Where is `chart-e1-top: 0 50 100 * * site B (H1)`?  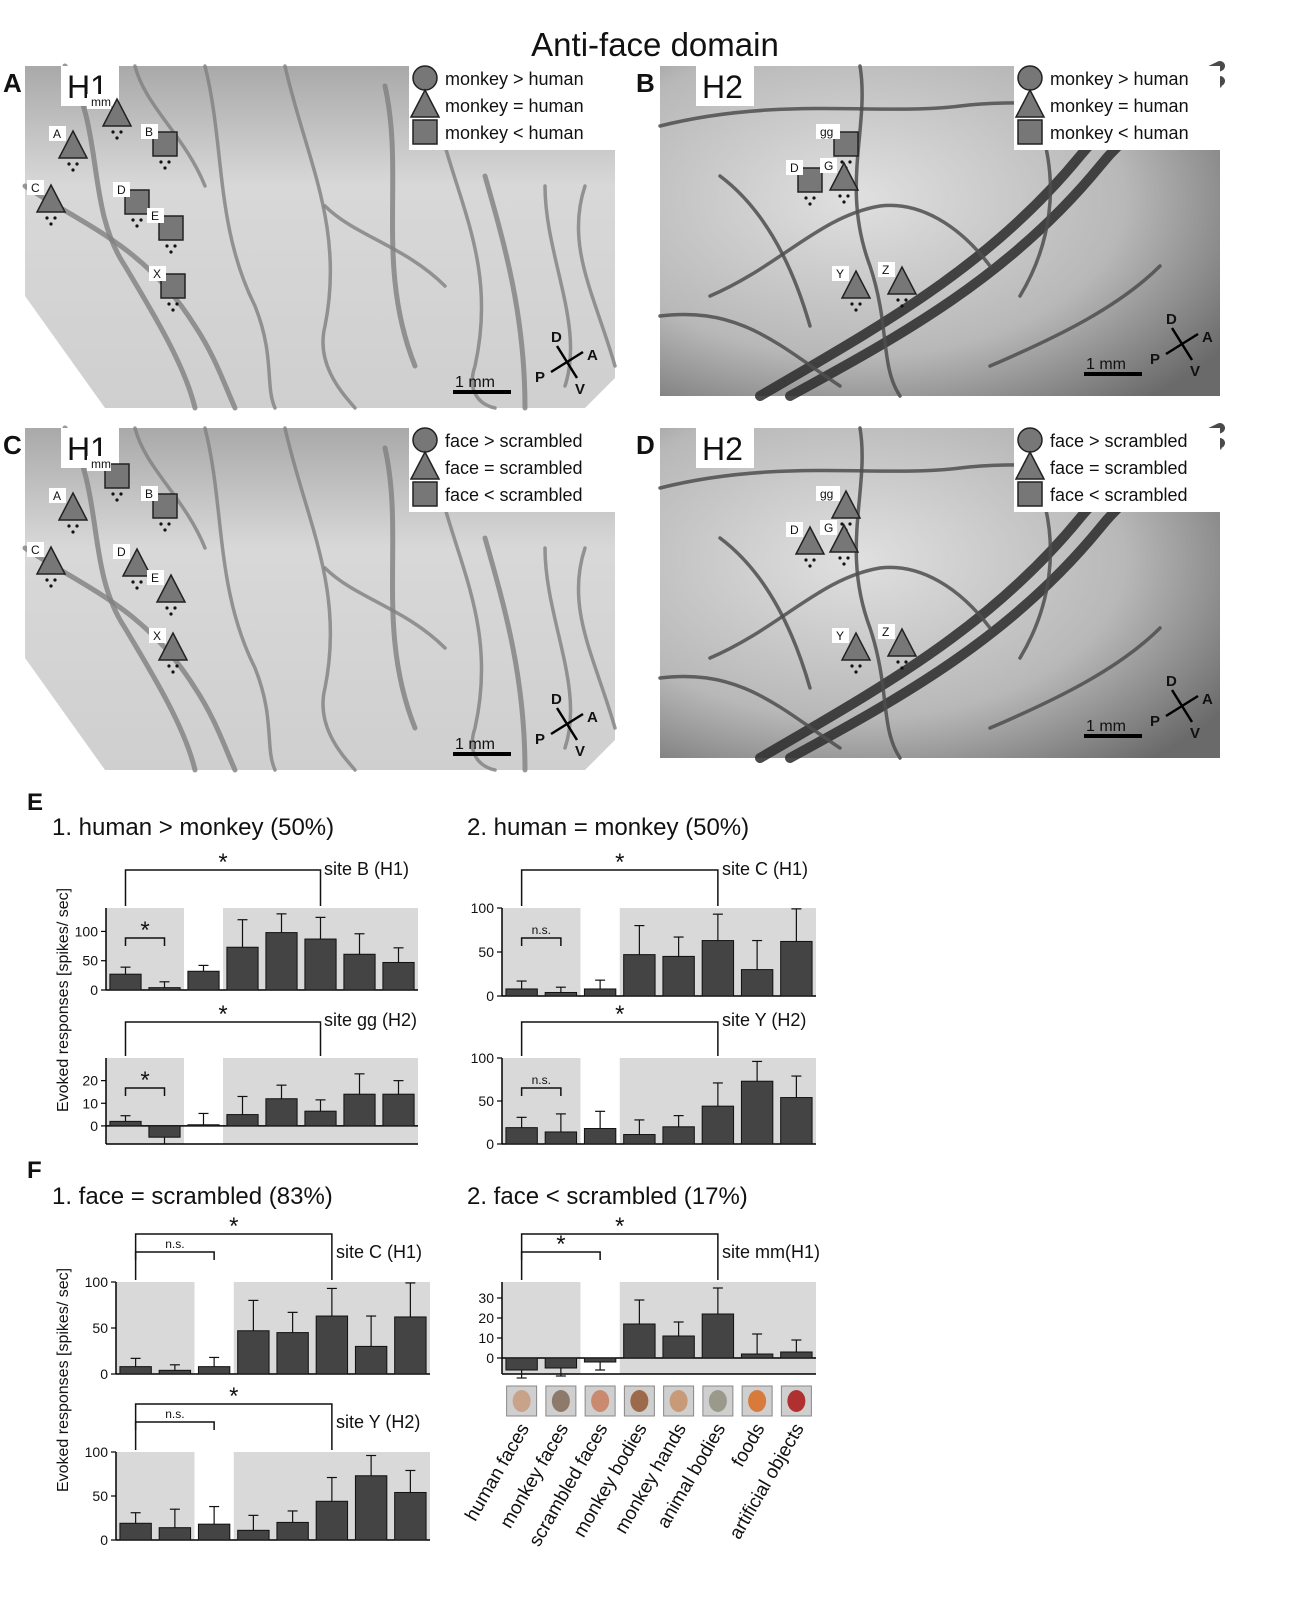 chart-e1-top: 0 50 100 * * site B (H1) is located at coordinates (246, 923).